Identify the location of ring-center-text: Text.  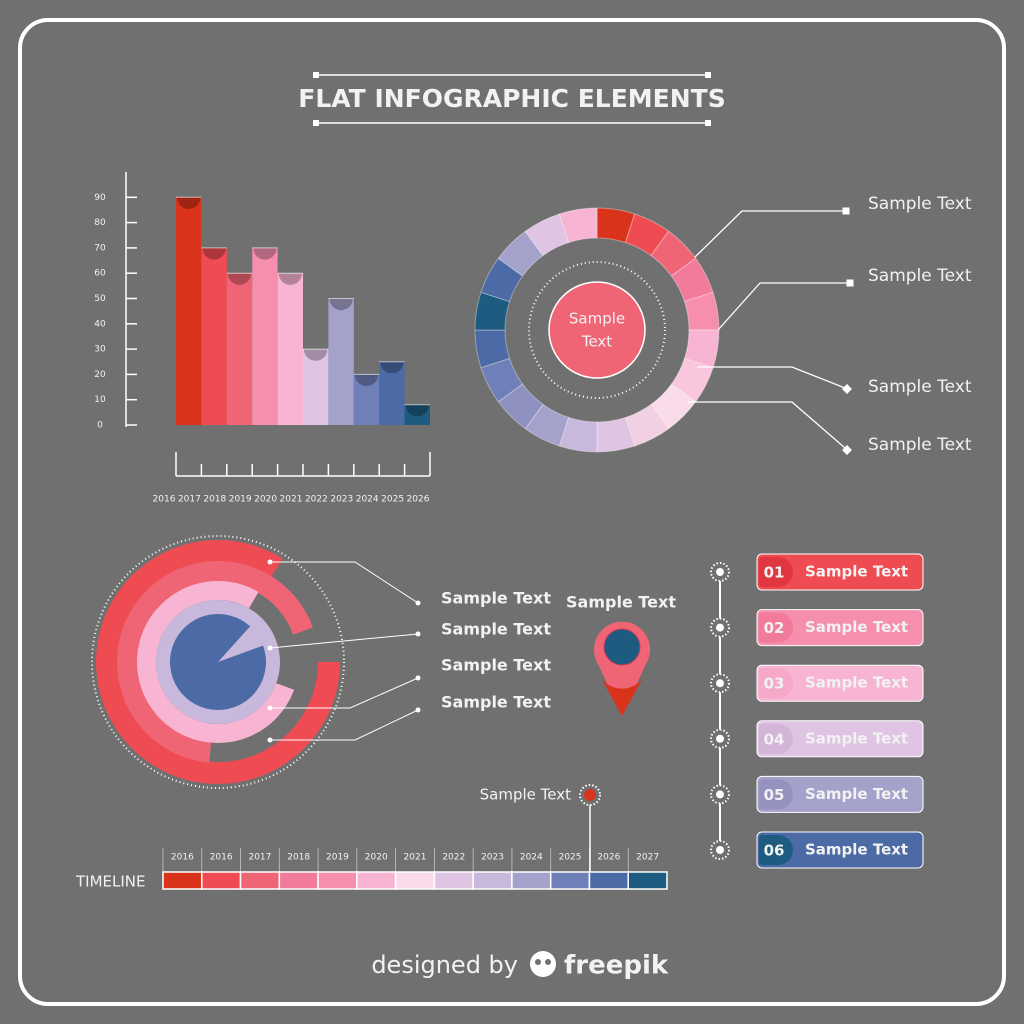
(596, 342).